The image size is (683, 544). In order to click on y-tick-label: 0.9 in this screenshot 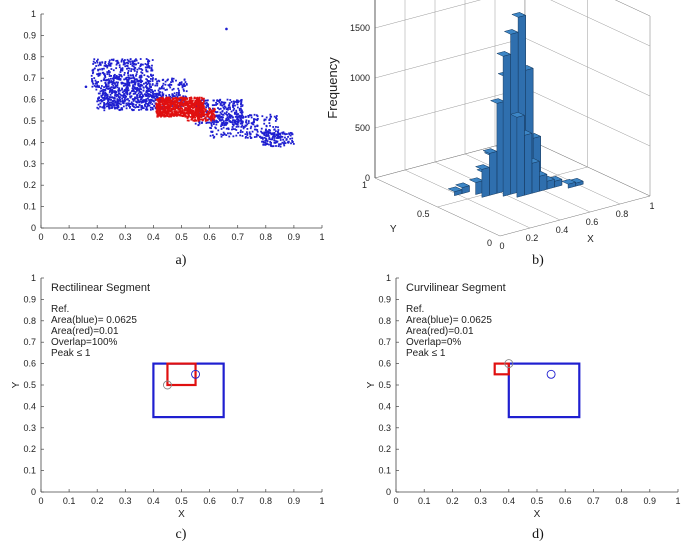, I will do `click(384, 299)`.